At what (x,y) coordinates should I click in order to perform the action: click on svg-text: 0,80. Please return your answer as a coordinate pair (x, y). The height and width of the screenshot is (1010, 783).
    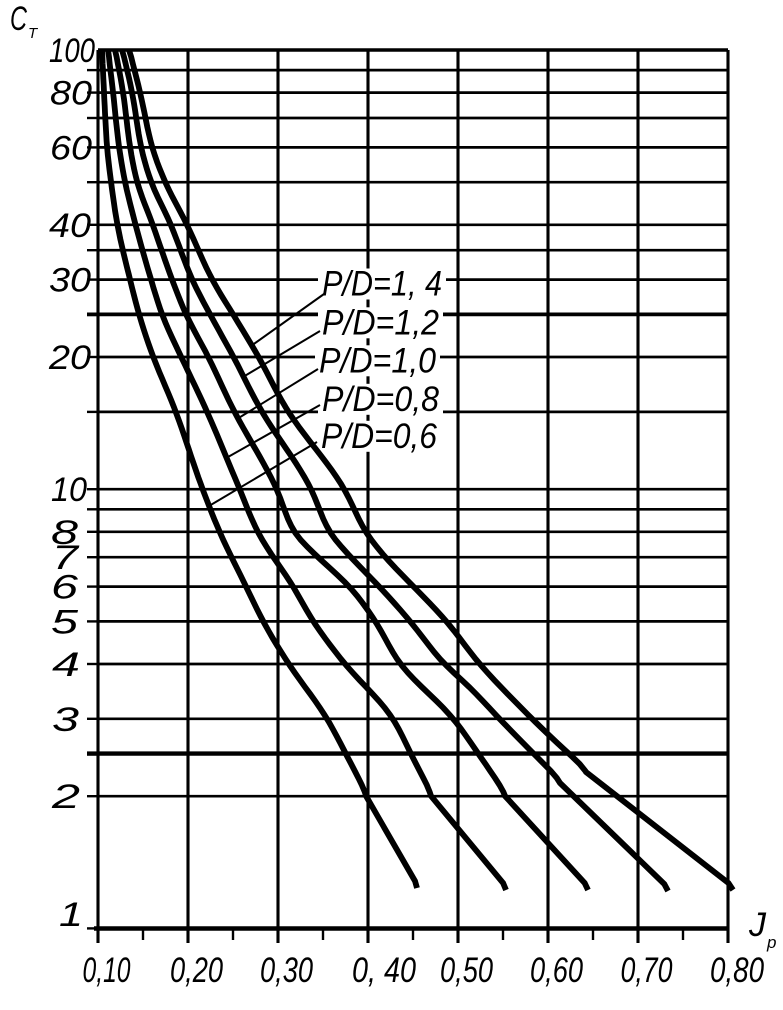
    Looking at the image, I should click on (737, 970).